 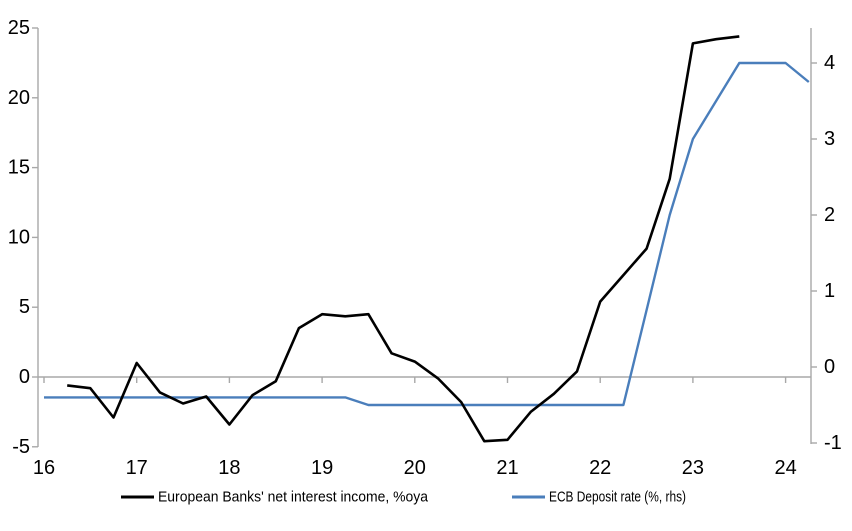 What do you see at coordinates (19, 168) in the screenshot?
I see `left-axis-tick-label: 15` at bounding box center [19, 168].